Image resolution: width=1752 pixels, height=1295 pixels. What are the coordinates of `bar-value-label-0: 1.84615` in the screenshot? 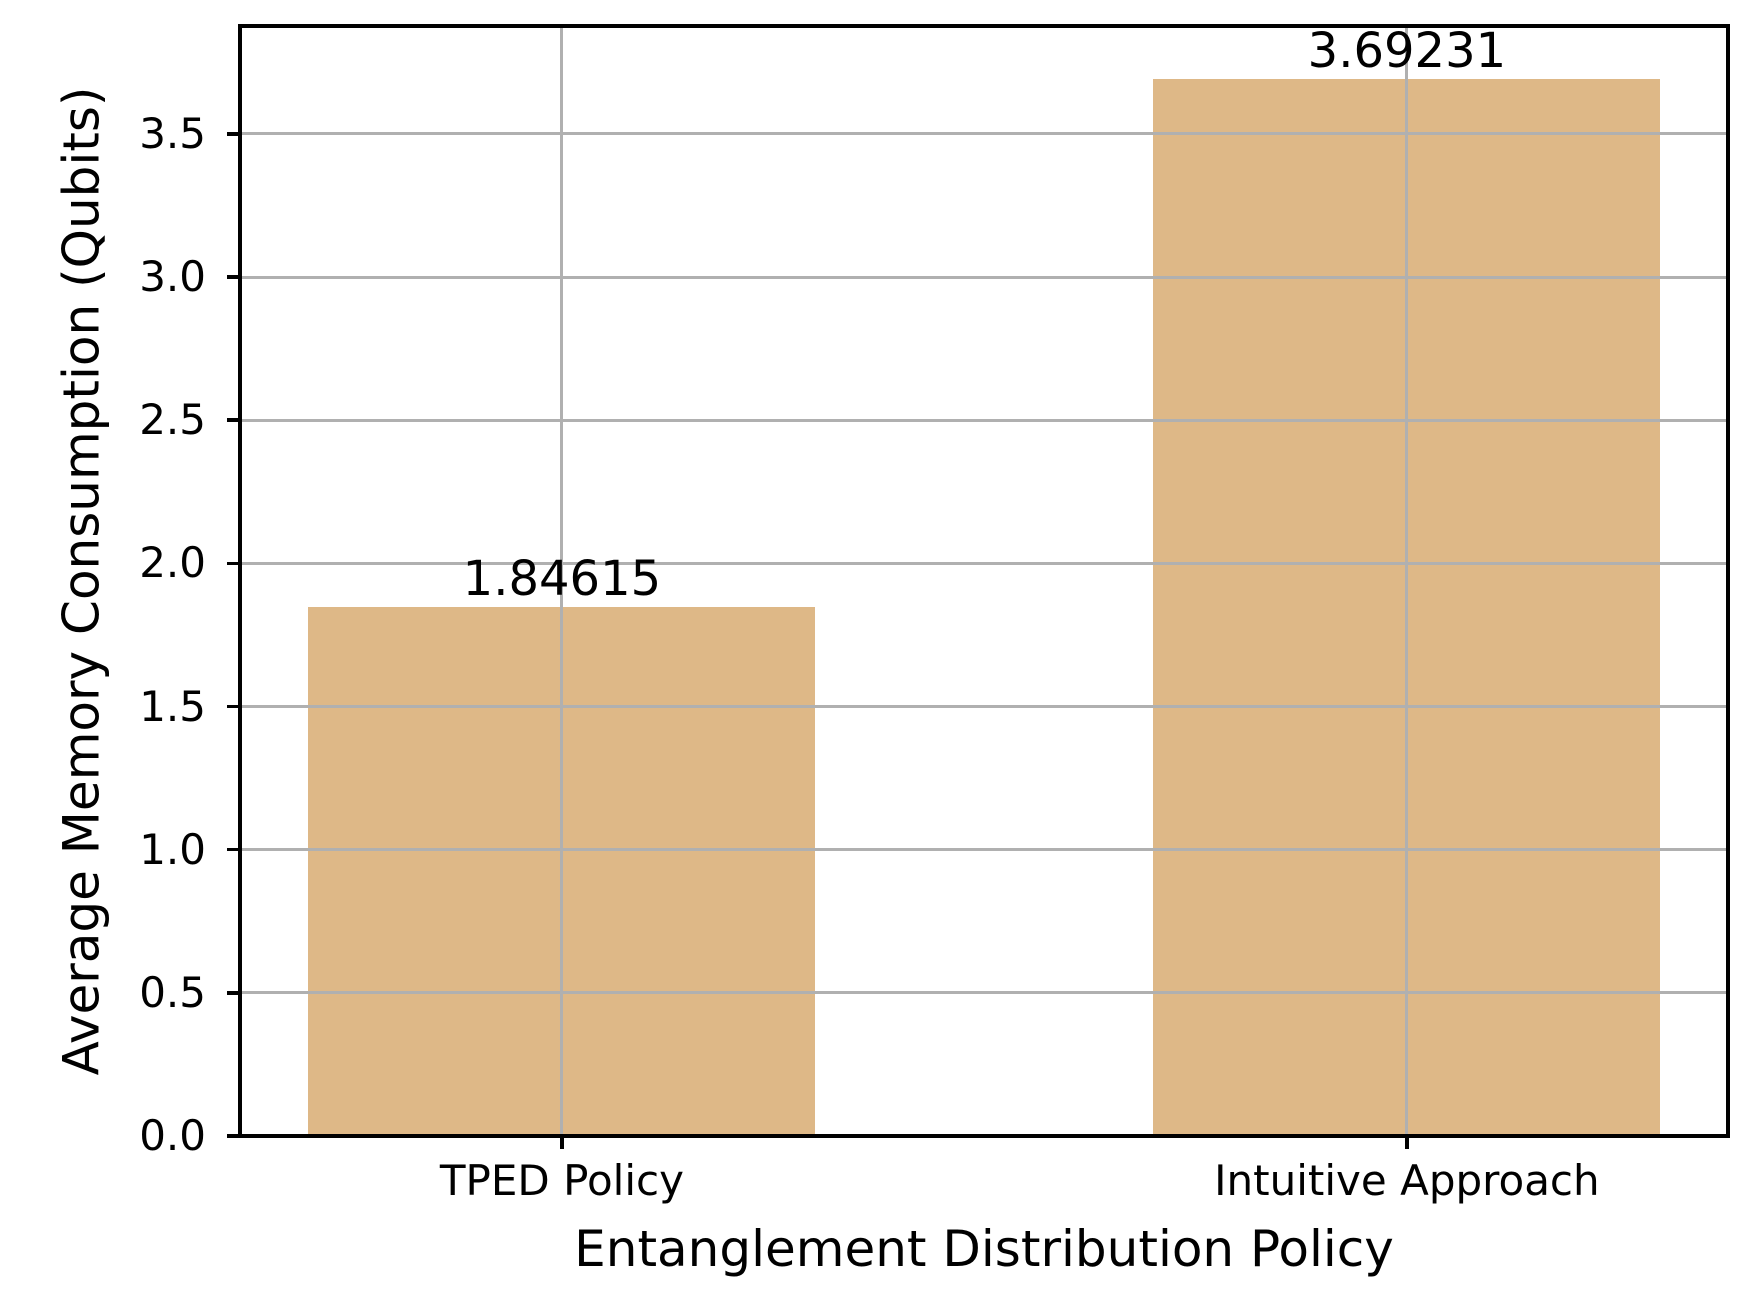 It's located at (562, 579).